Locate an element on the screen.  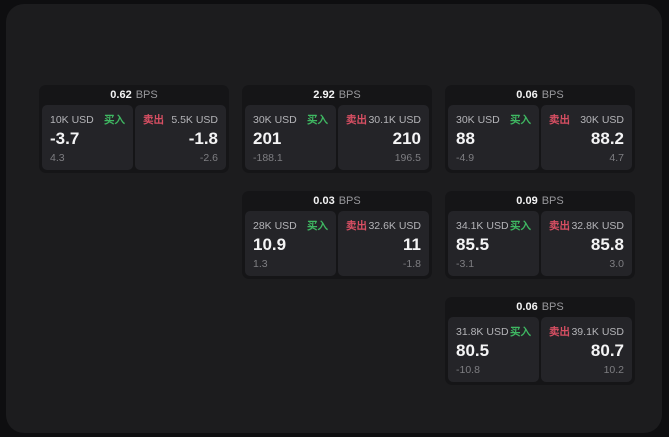
sell-delta: 4.7 is located at coordinates (616, 158).